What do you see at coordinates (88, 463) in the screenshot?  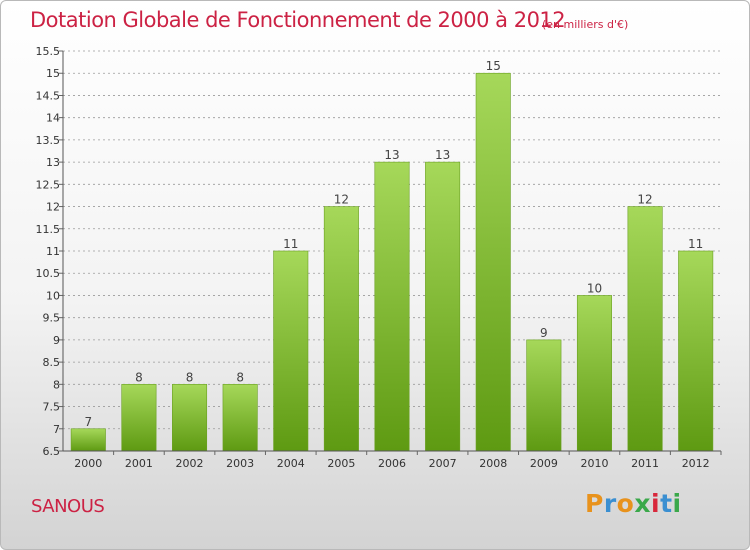 I see `x-tick-label: 2000` at bounding box center [88, 463].